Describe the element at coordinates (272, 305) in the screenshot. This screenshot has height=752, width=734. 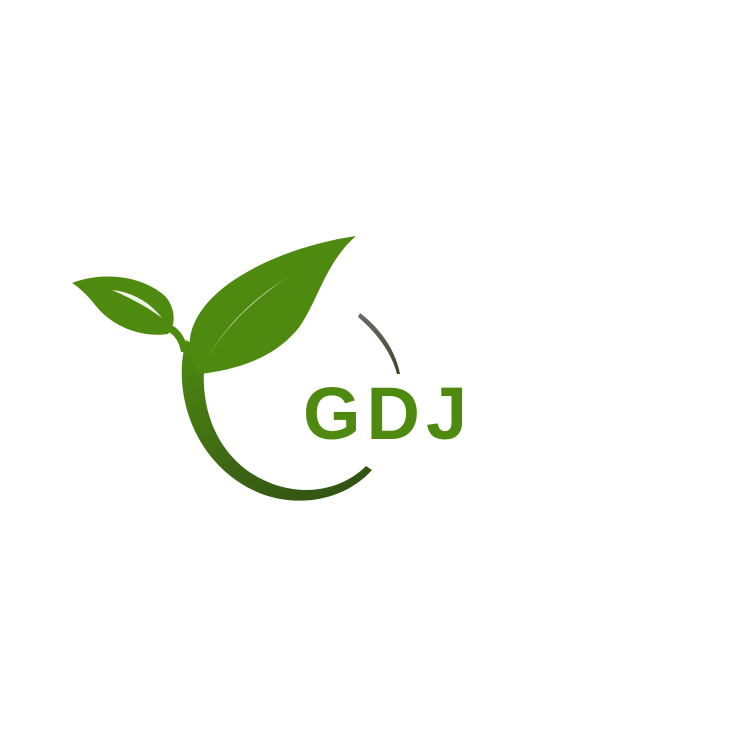
I see `right-leaf-icon` at that location.